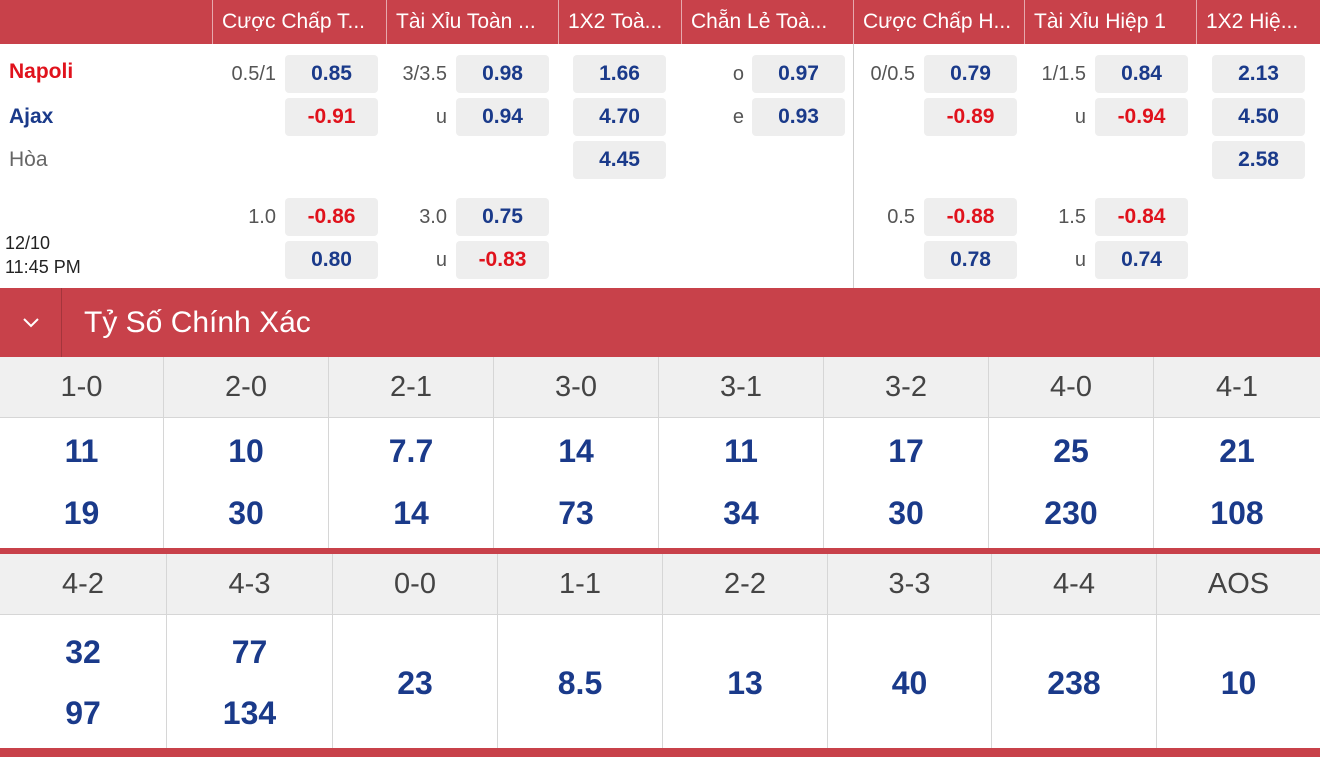  Describe the element at coordinates (745, 651) in the screenshot. I see `score-cell: 2-2 13` at that location.